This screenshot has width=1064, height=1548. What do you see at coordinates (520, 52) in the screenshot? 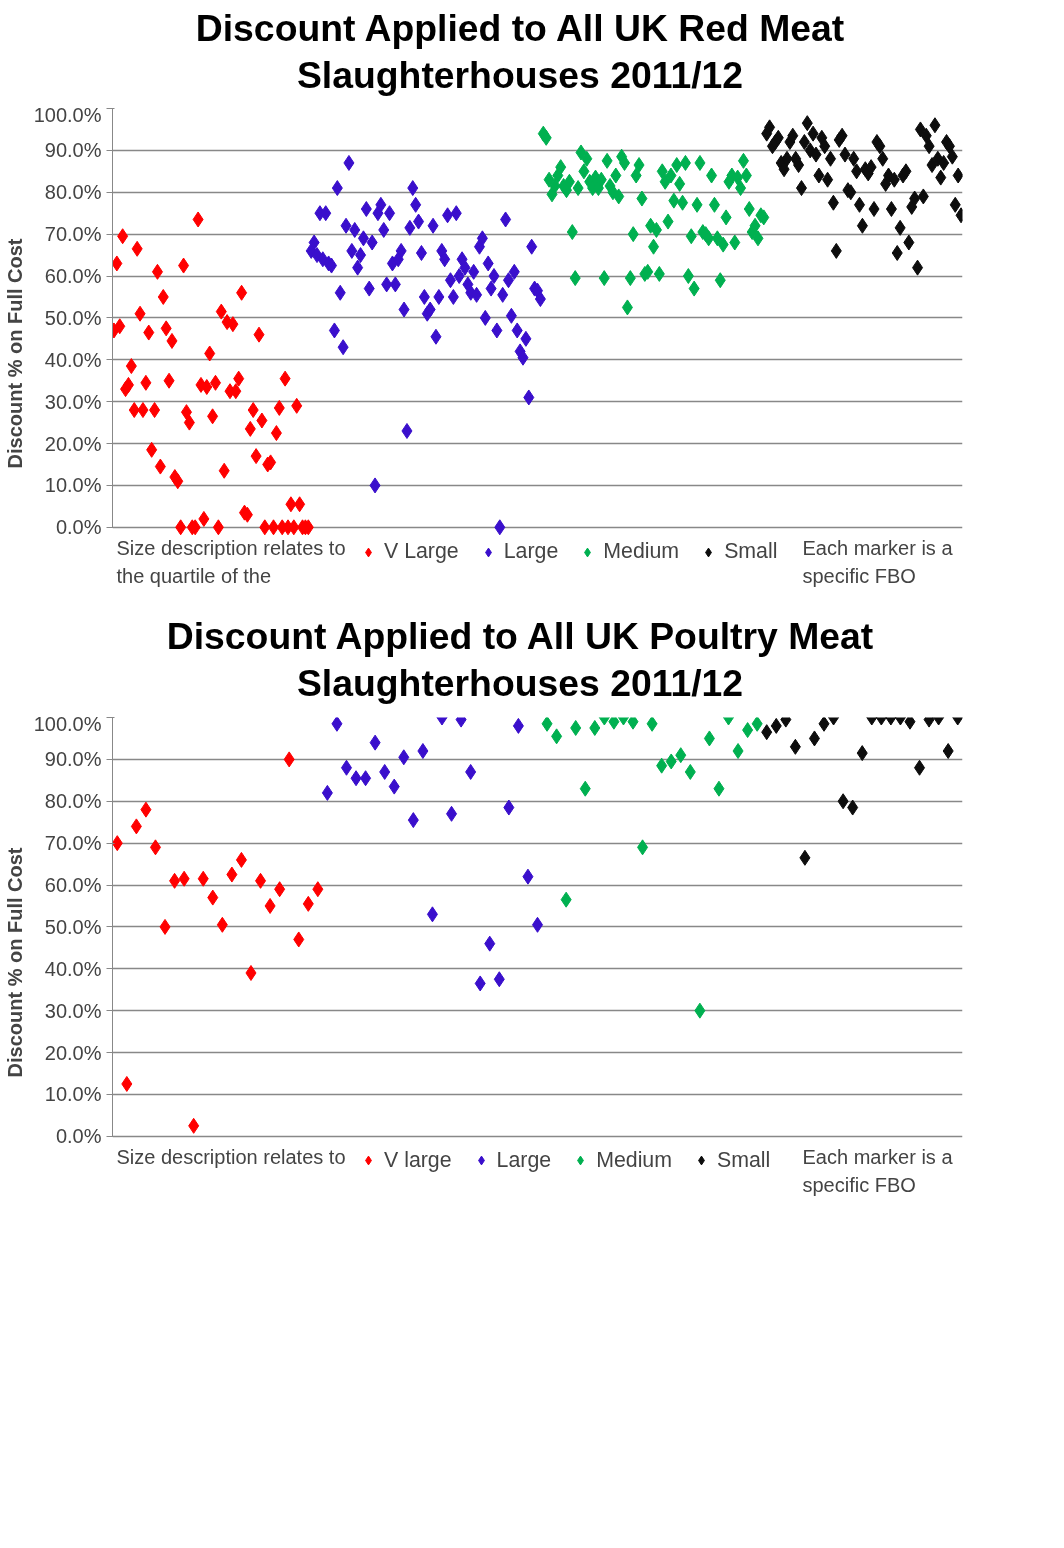
I see `chart-title: Discount Applied to All UK Red Meat Slaughterhouses 2011/12` at bounding box center [520, 52].